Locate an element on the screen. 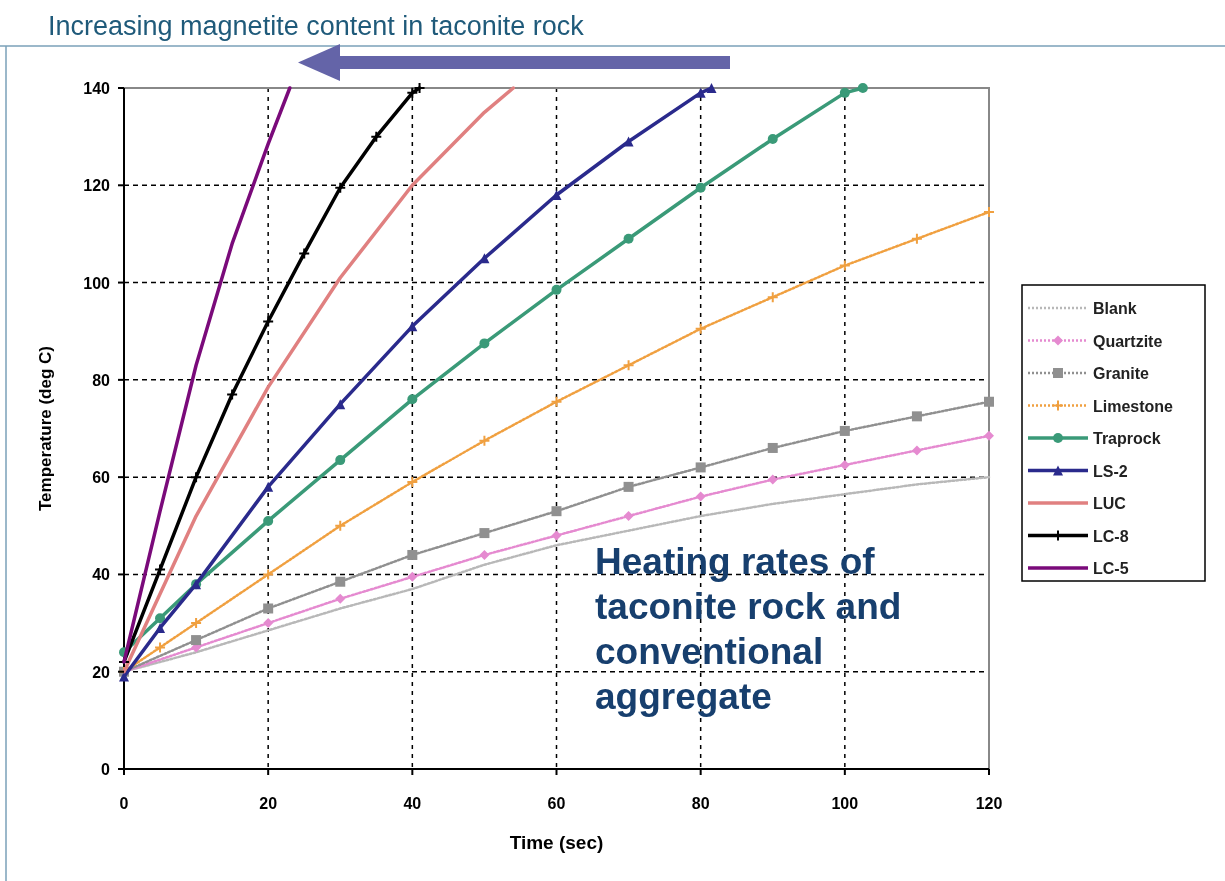 Image resolution: width=1225 pixels, height=881 pixels. x-tick-label: 0 is located at coordinates (124, 803).